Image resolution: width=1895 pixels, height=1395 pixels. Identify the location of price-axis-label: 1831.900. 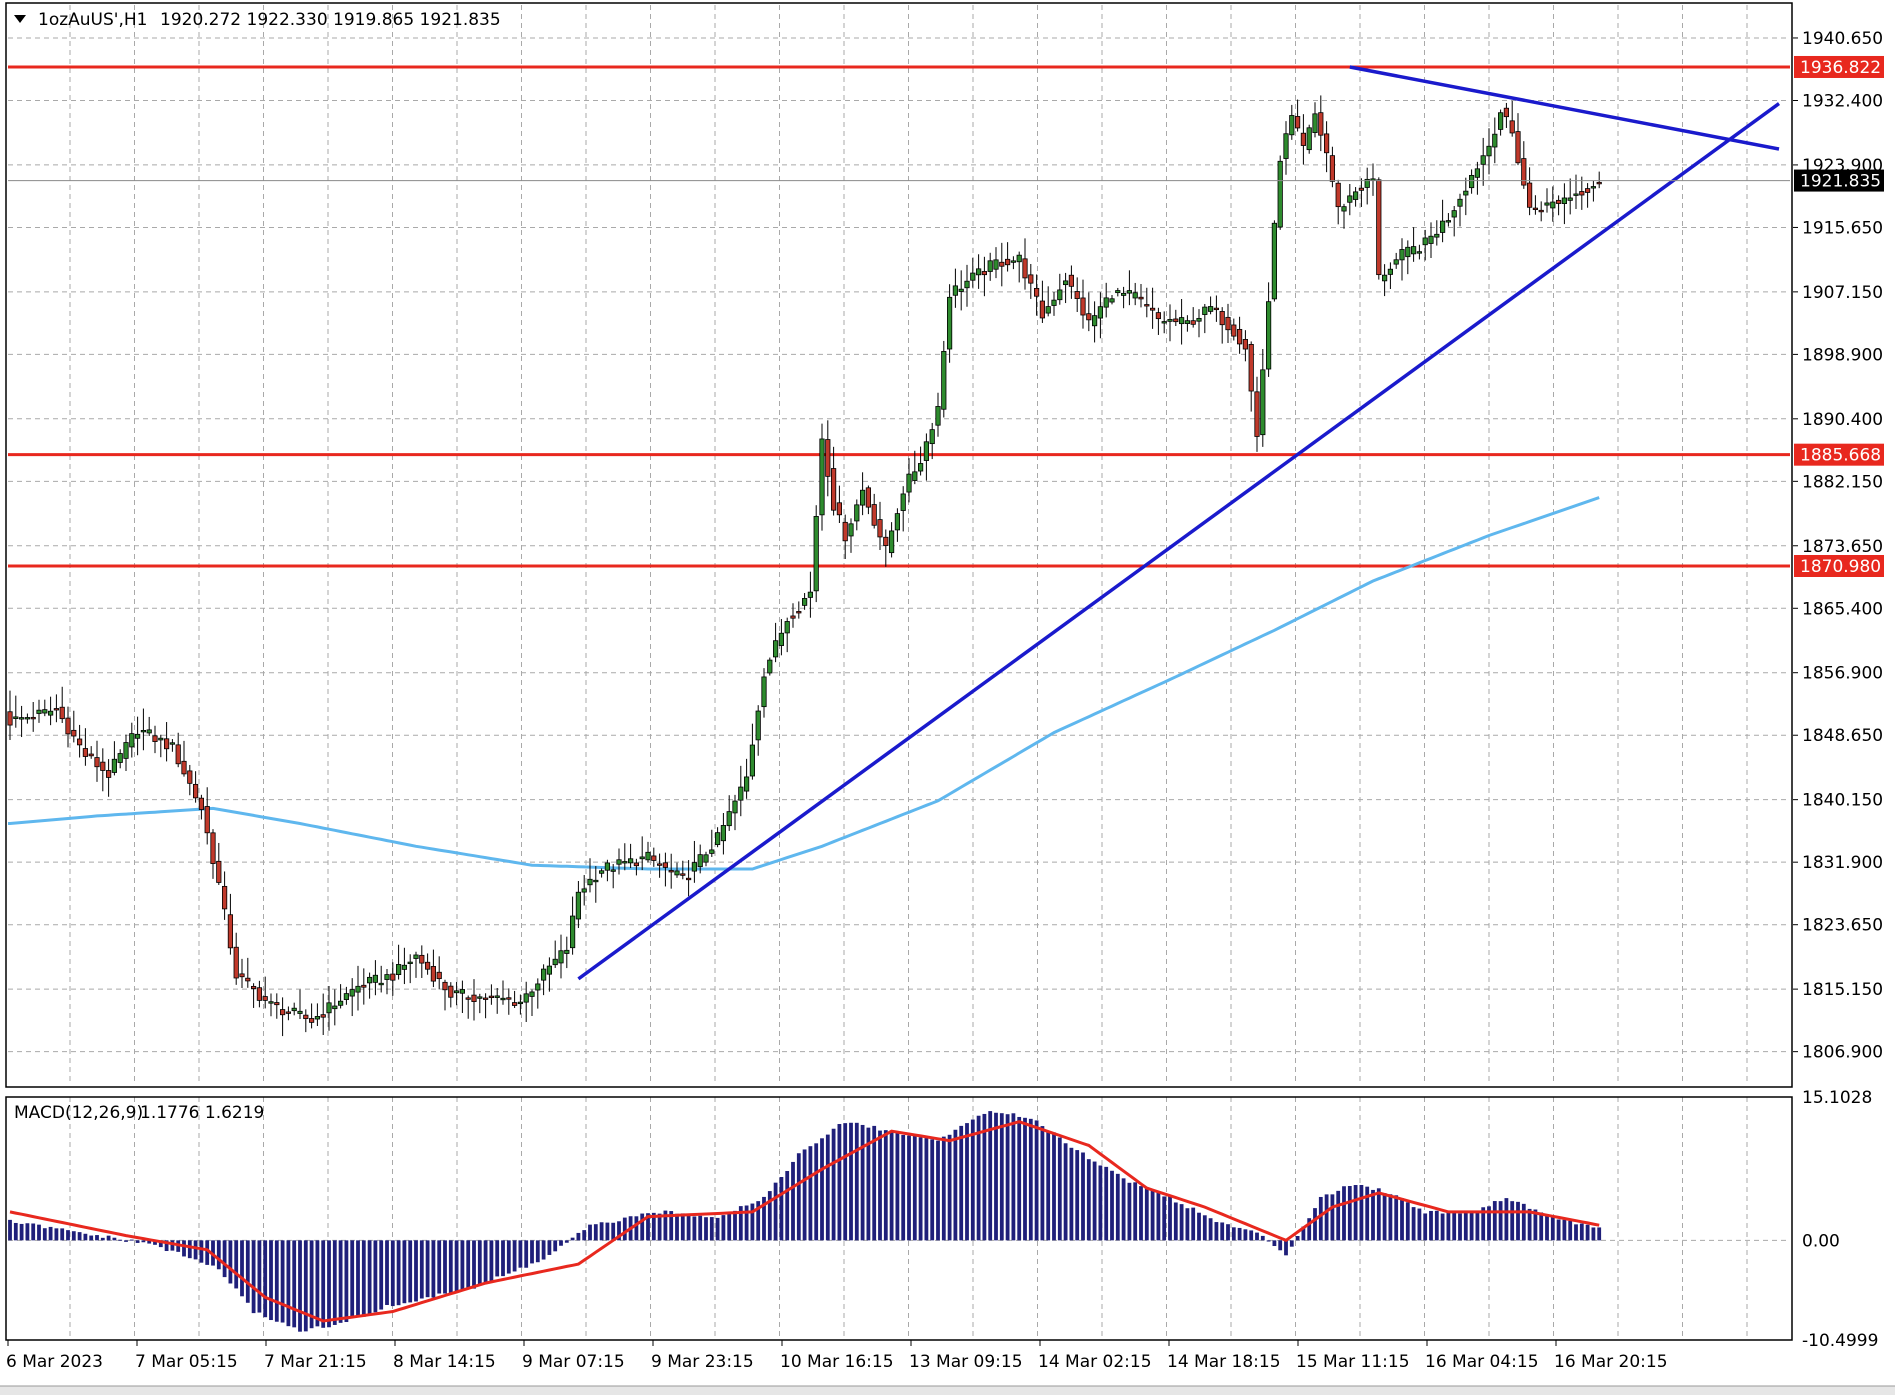
(1842, 863).